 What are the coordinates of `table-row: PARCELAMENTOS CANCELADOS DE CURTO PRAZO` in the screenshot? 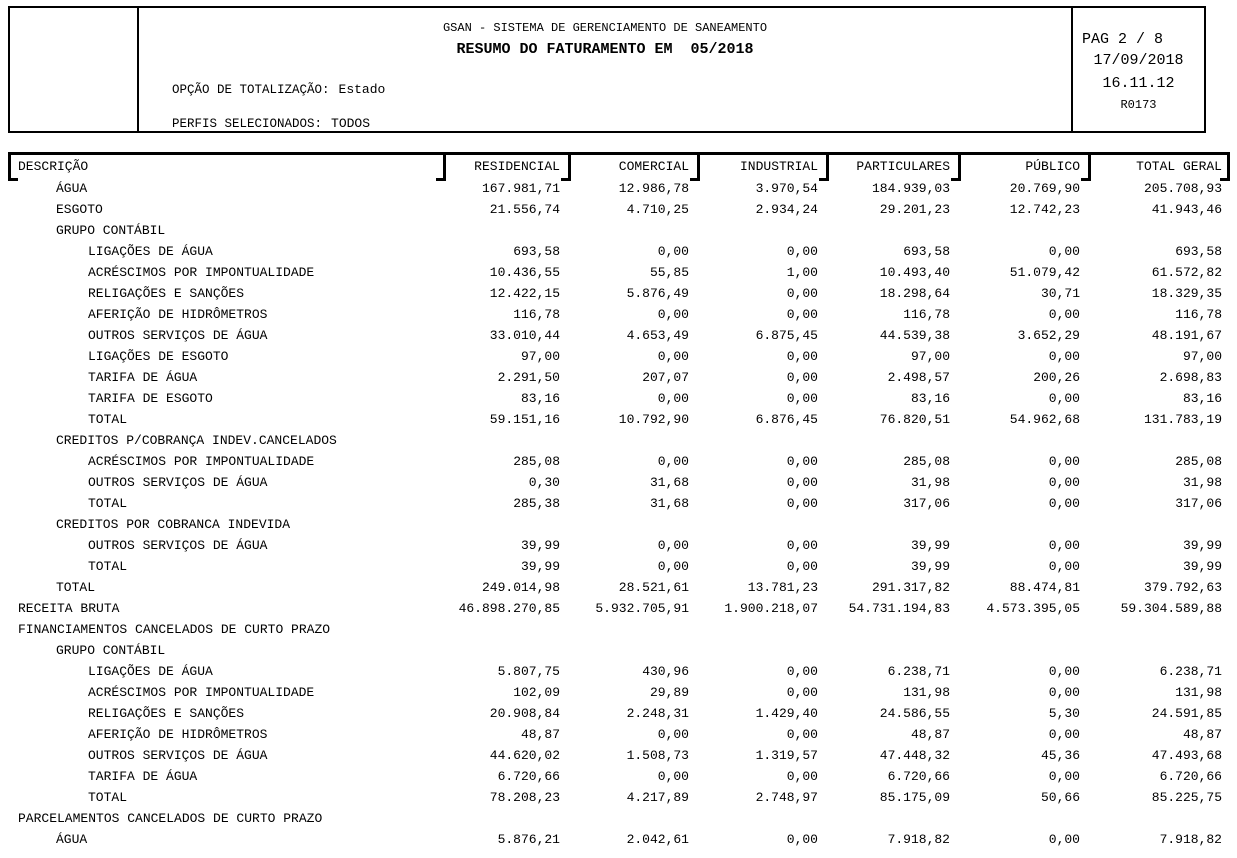 It's located at (619, 818).